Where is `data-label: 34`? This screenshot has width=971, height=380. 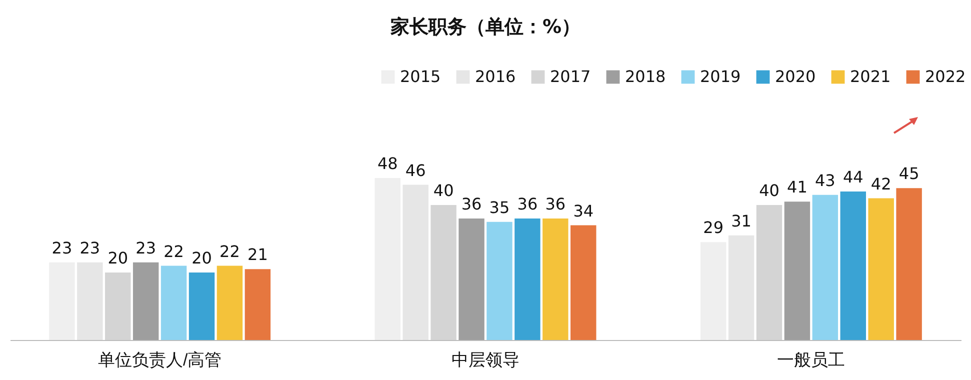
data-label: 34 is located at coordinates (583, 210).